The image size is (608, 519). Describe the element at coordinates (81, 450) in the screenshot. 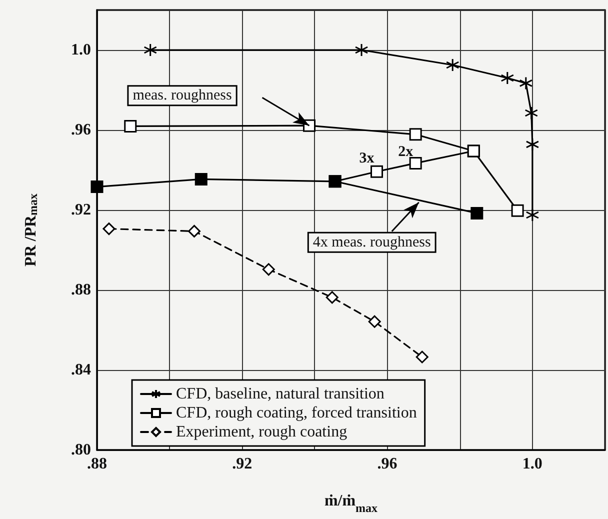

I see `y-tick-label: .80` at that location.